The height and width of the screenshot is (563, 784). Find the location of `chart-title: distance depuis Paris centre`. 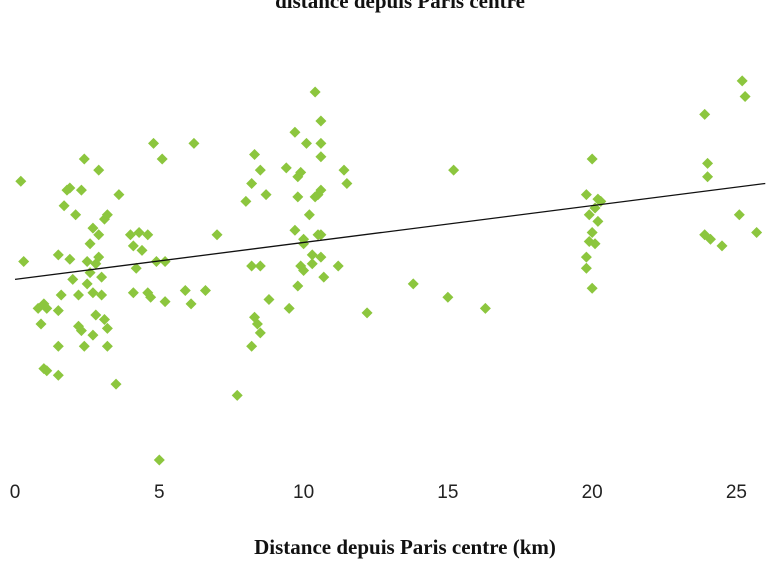

chart-title: distance depuis Paris centre is located at coordinates (400, 6).